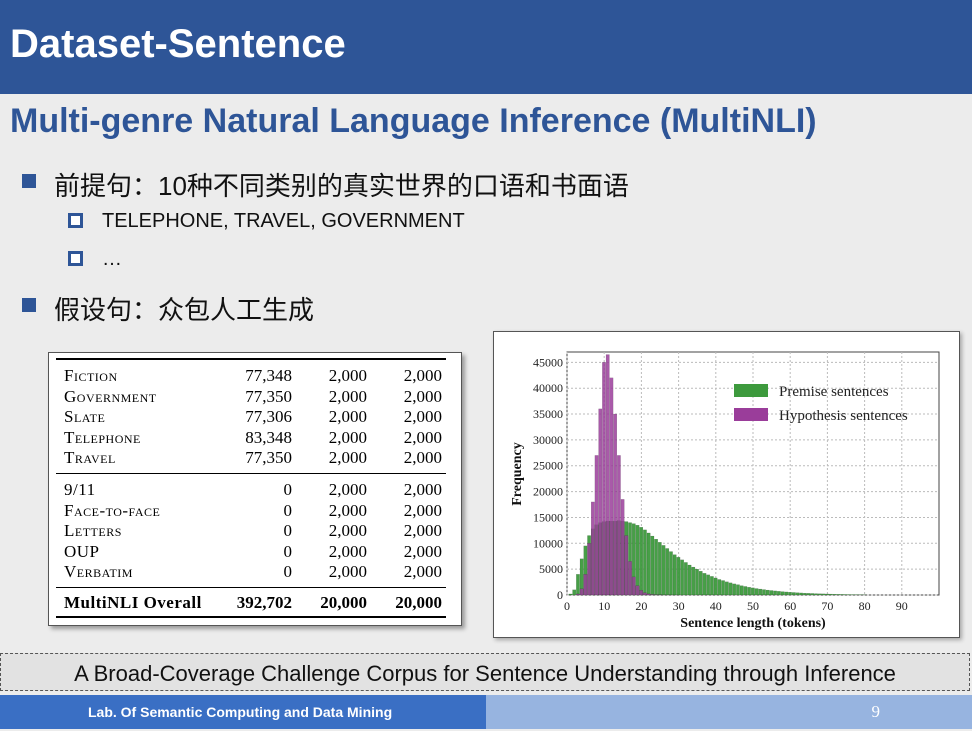  Describe the element at coordinates (751, 390) in the screenshot. I see `legend-swatch-premise` at that location.